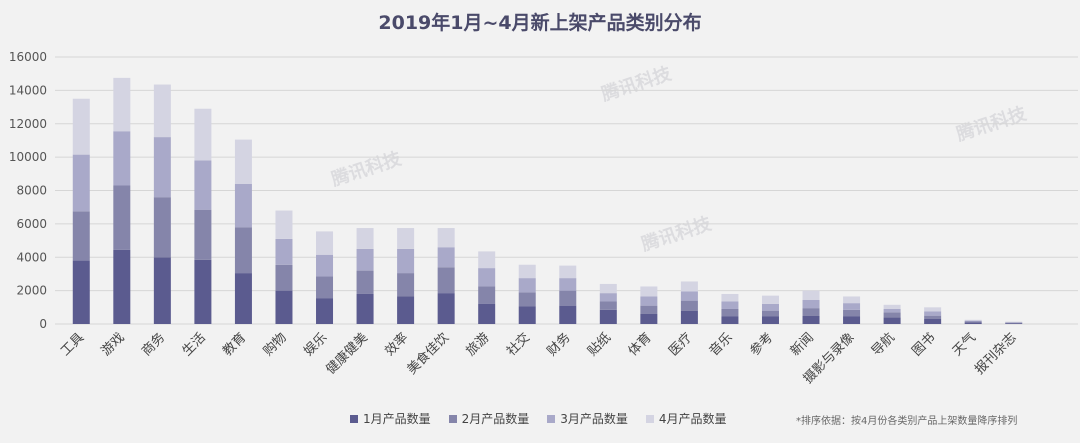 This screenshot has height=443, width=1080. What do you see at coordinates (28, 157) in the screenshot?
I see `y-tick-label: 10000` at bounding box center [28, 157].